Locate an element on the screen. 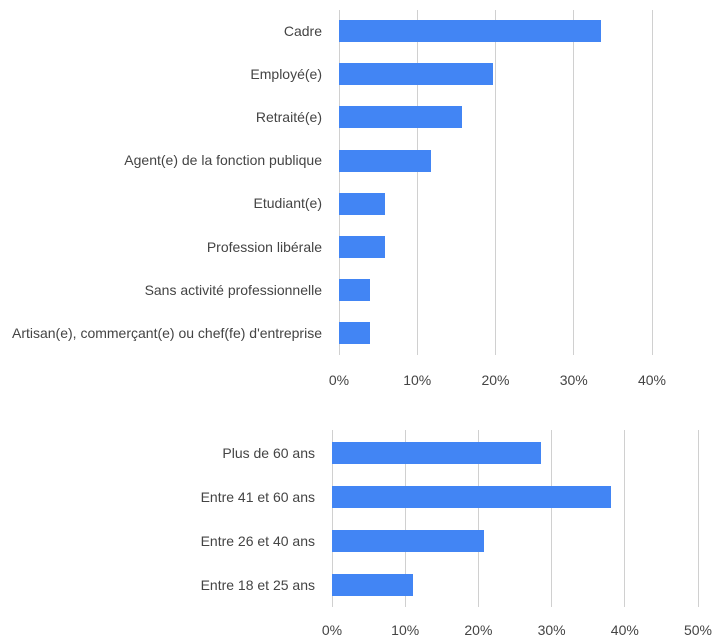 The width and height of the screenshot is (716, 637). category-label: Entre 26 et 40 ans is located at coordinates (257, 540).